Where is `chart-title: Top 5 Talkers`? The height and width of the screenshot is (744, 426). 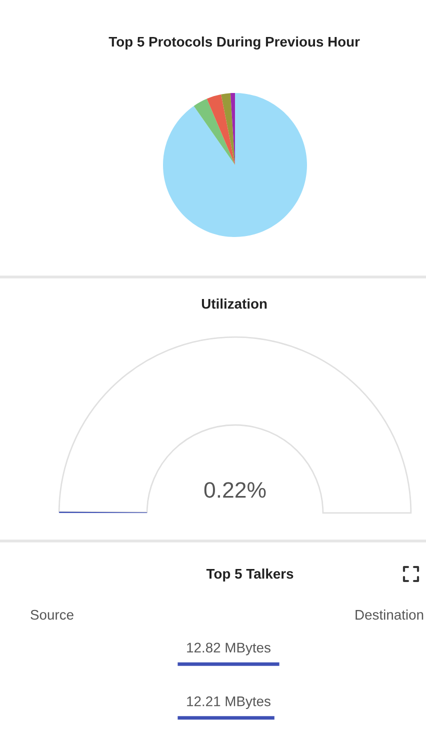 chart-title: Top 5 Talkers is located at coordinates (250, 575).